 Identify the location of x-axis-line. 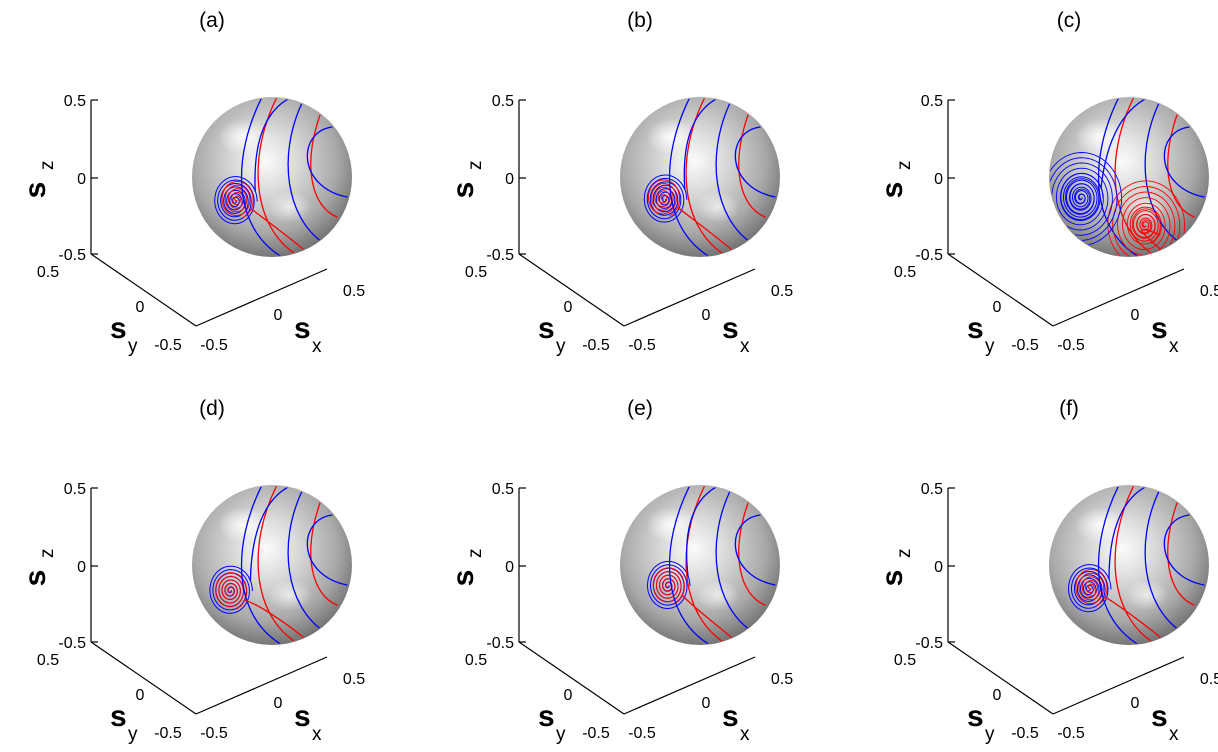
(1118, 685).